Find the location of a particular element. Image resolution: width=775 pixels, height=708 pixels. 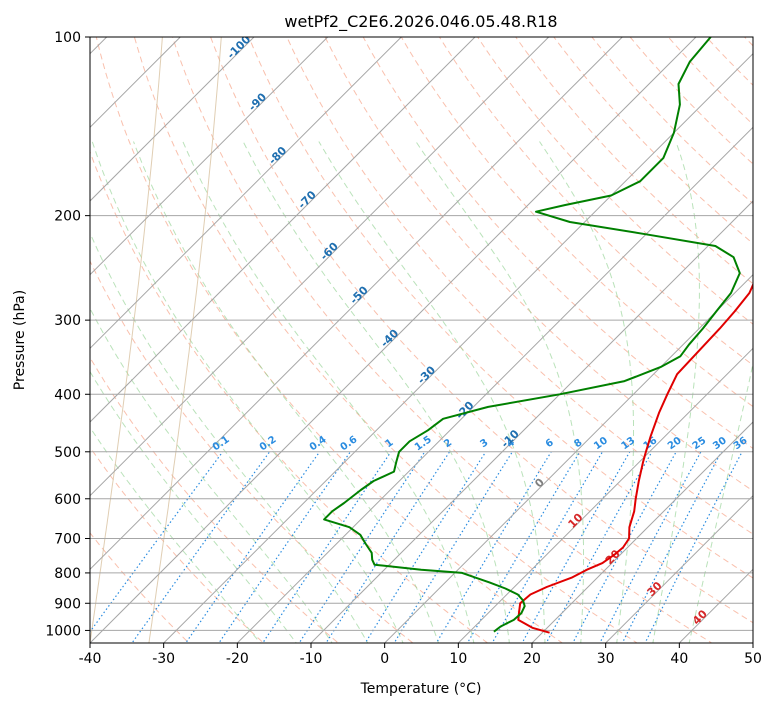

x-axis-label: Temperature (°C) is located at coordinates (421, 689).